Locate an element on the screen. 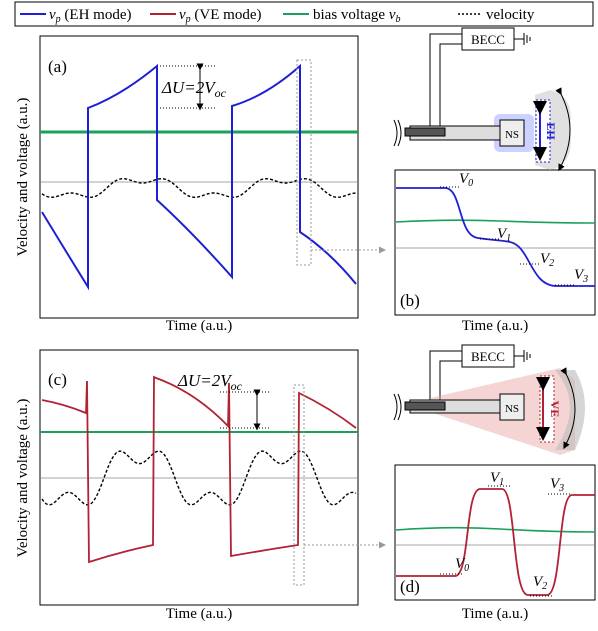  panel-label: (d) is located at coordinates (410, 586).